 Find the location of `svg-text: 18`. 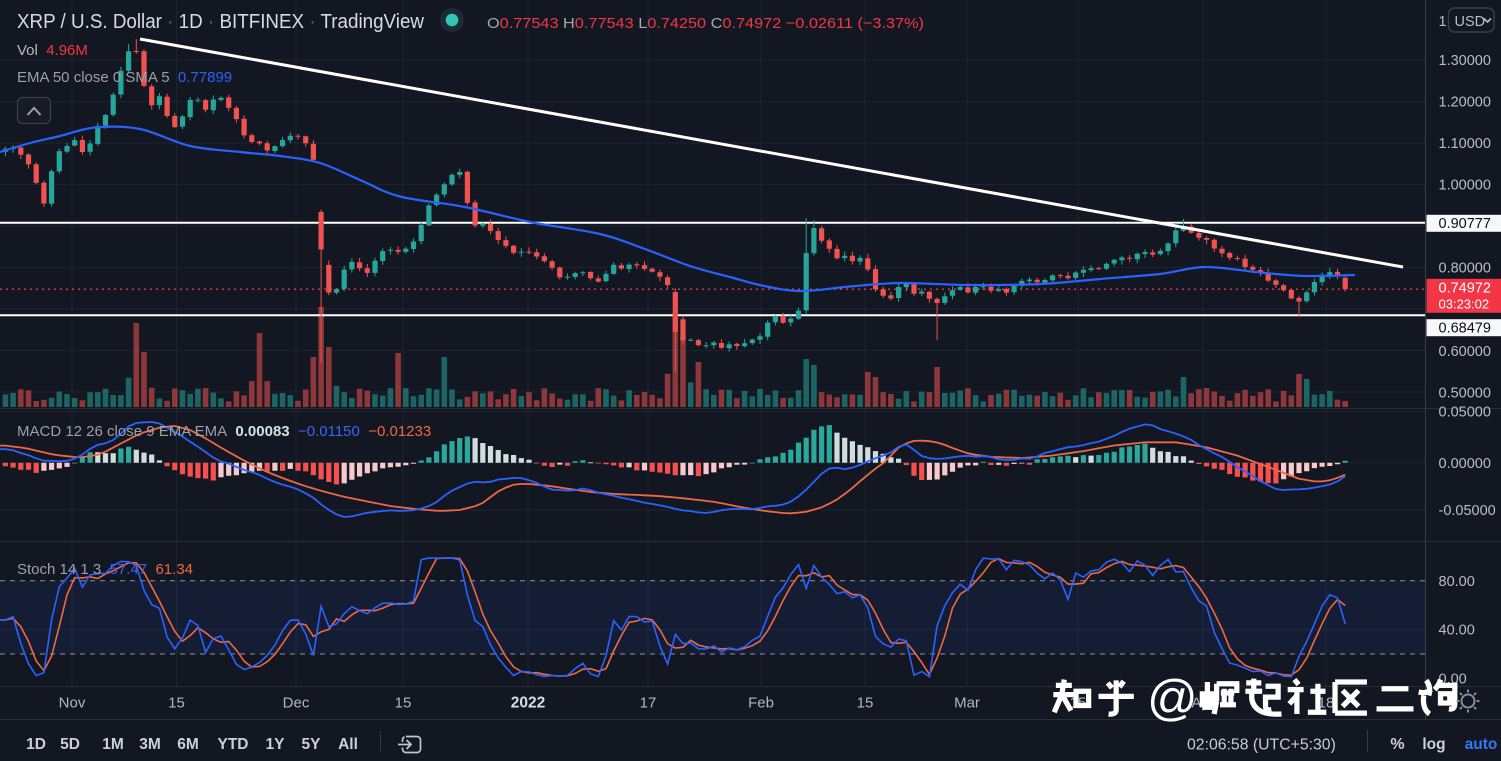

svg-text: 18 is located at coordinates (1326, 703).